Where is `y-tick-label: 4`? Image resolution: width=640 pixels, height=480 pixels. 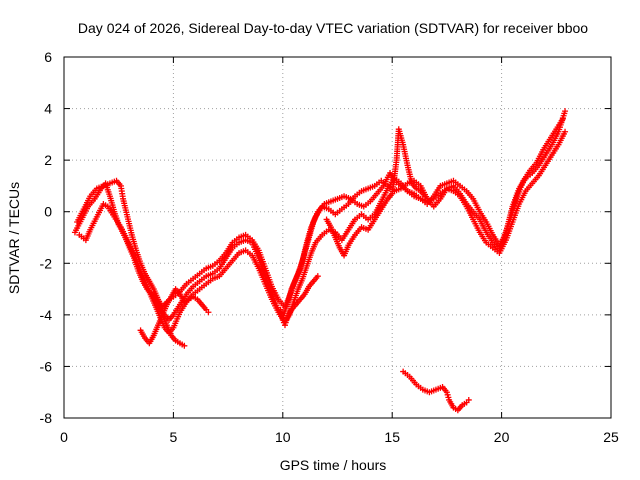 y-tick-label: 4 is located at coordinates (48, 109).